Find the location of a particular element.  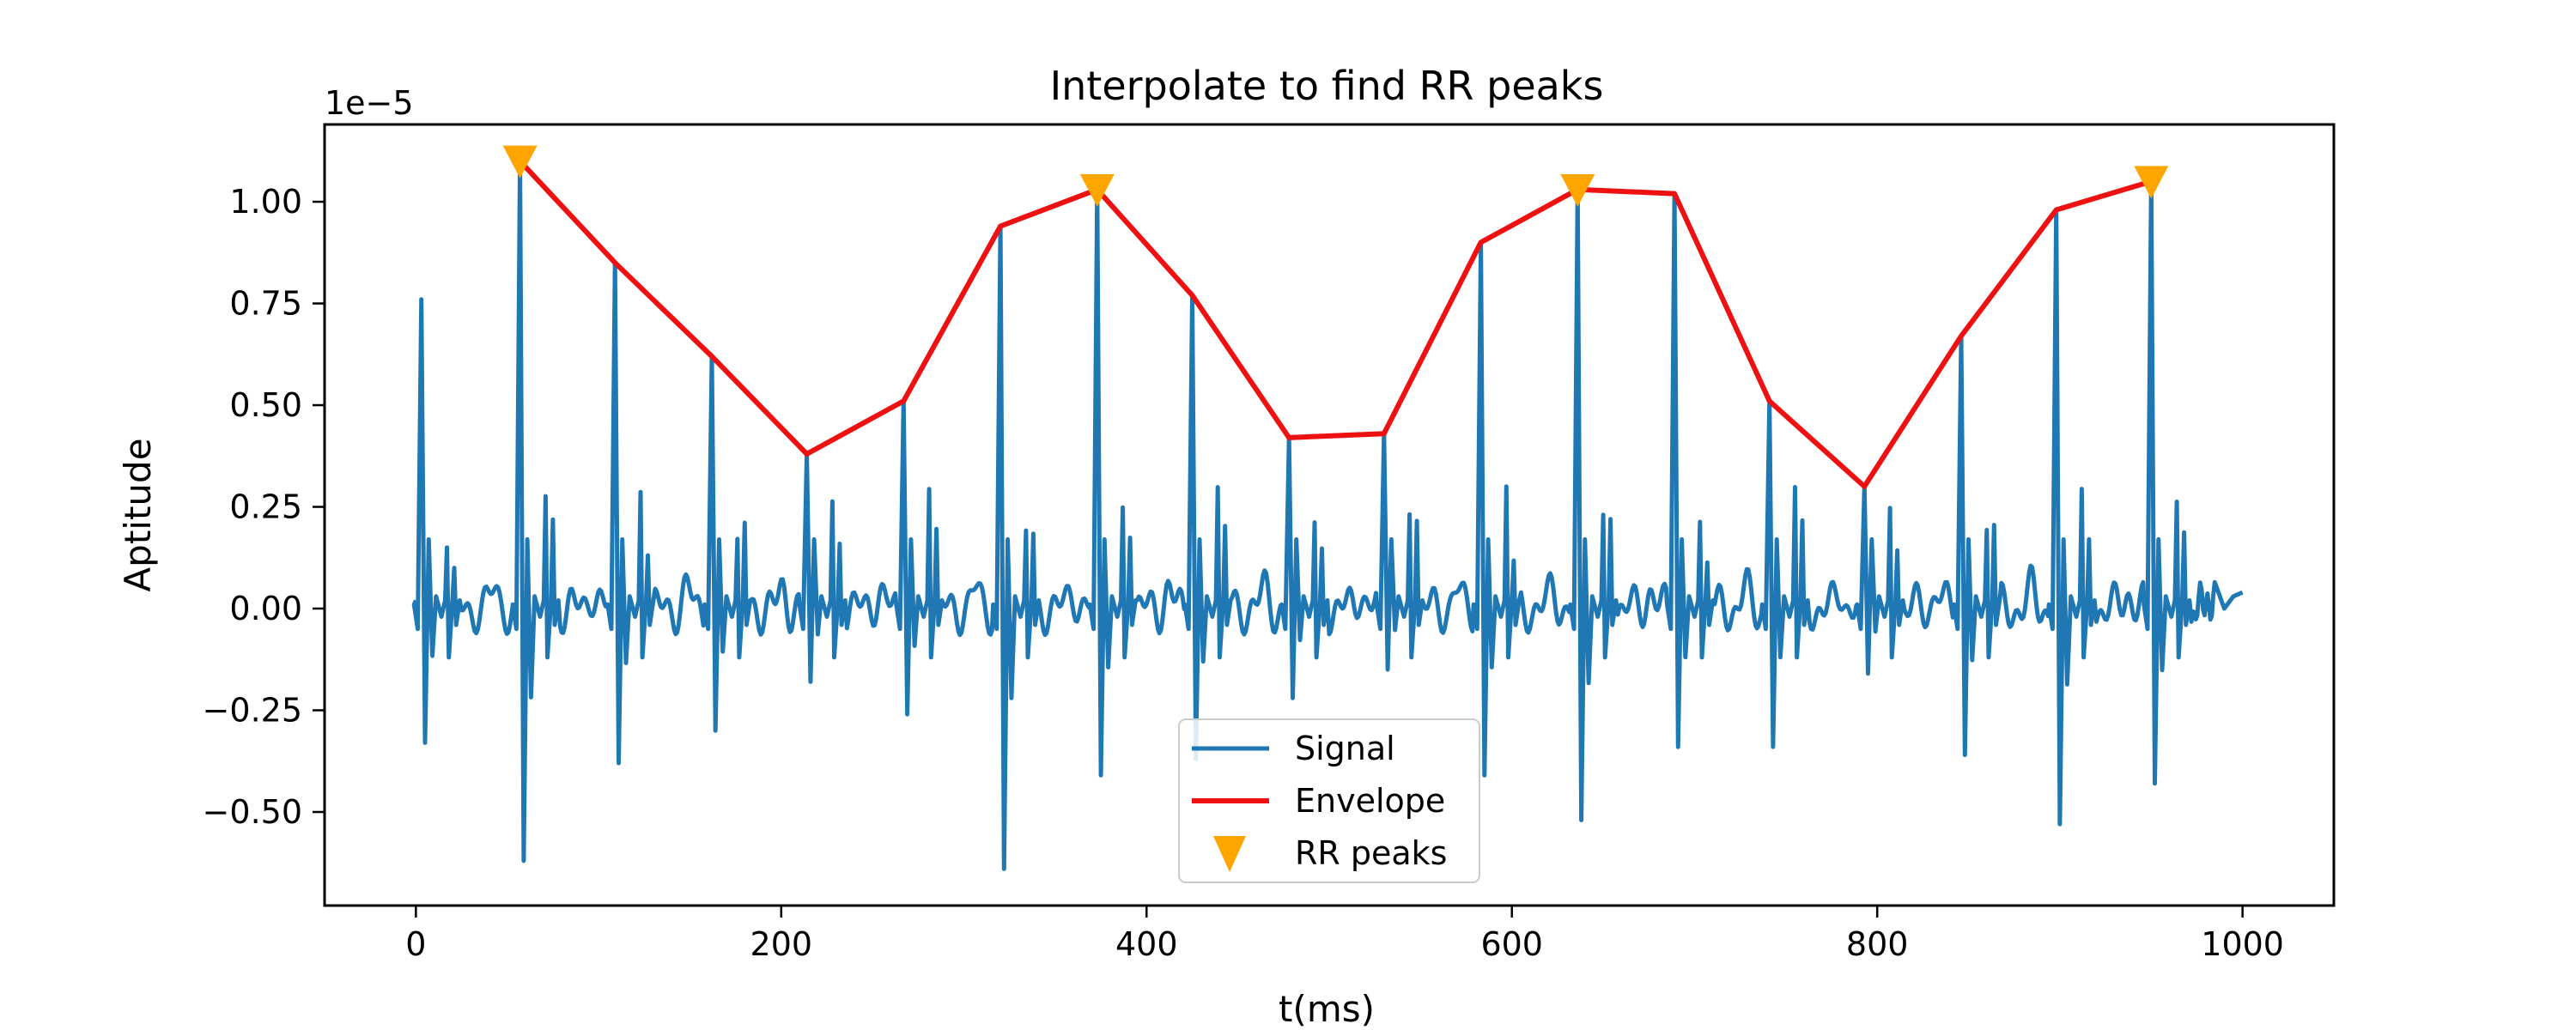

y-tick-label: 0.75 is located at coordinates (265, 304).